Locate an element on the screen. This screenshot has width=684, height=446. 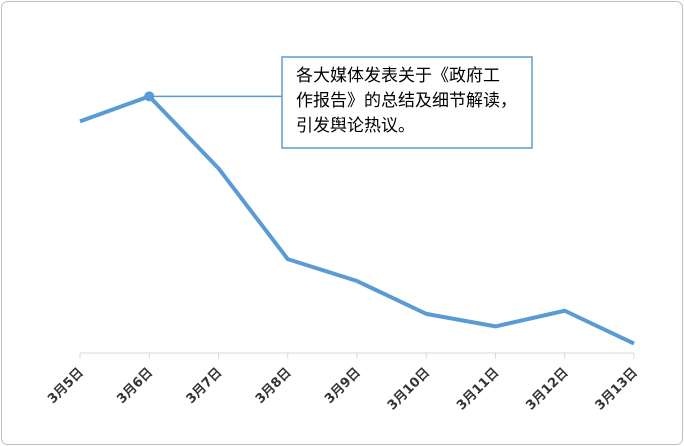
annotation-box is located at coordinates (407, 102).